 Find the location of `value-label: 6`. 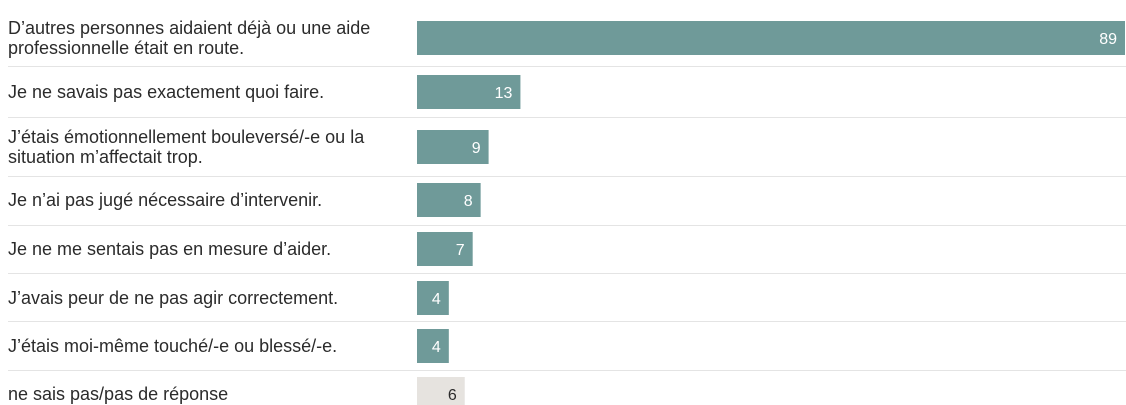

value-label: 6 is located at coordinates (452, 395).